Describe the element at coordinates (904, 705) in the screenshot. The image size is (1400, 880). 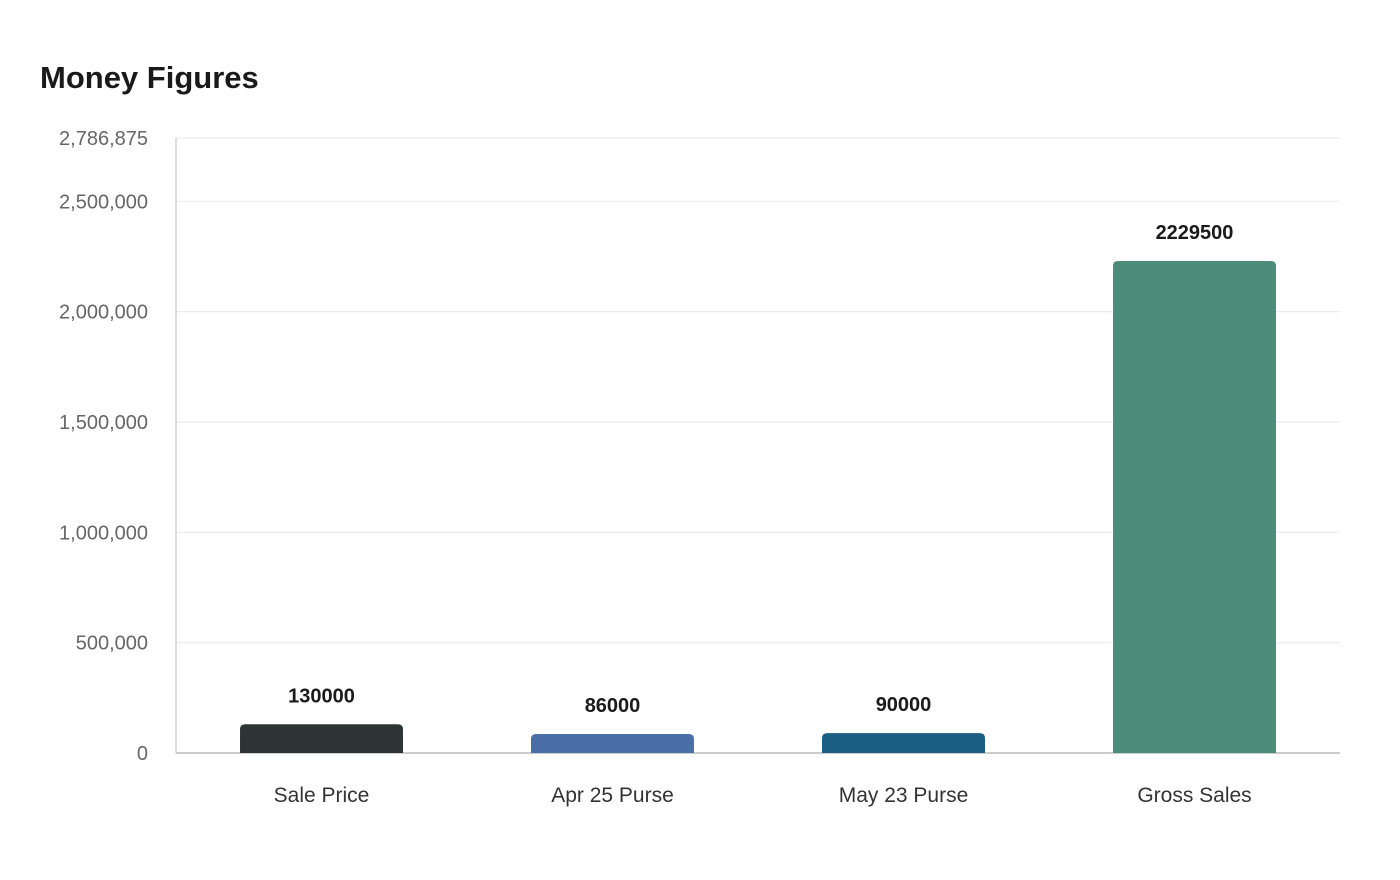
I see `bar-value-label: 90000` at that location.